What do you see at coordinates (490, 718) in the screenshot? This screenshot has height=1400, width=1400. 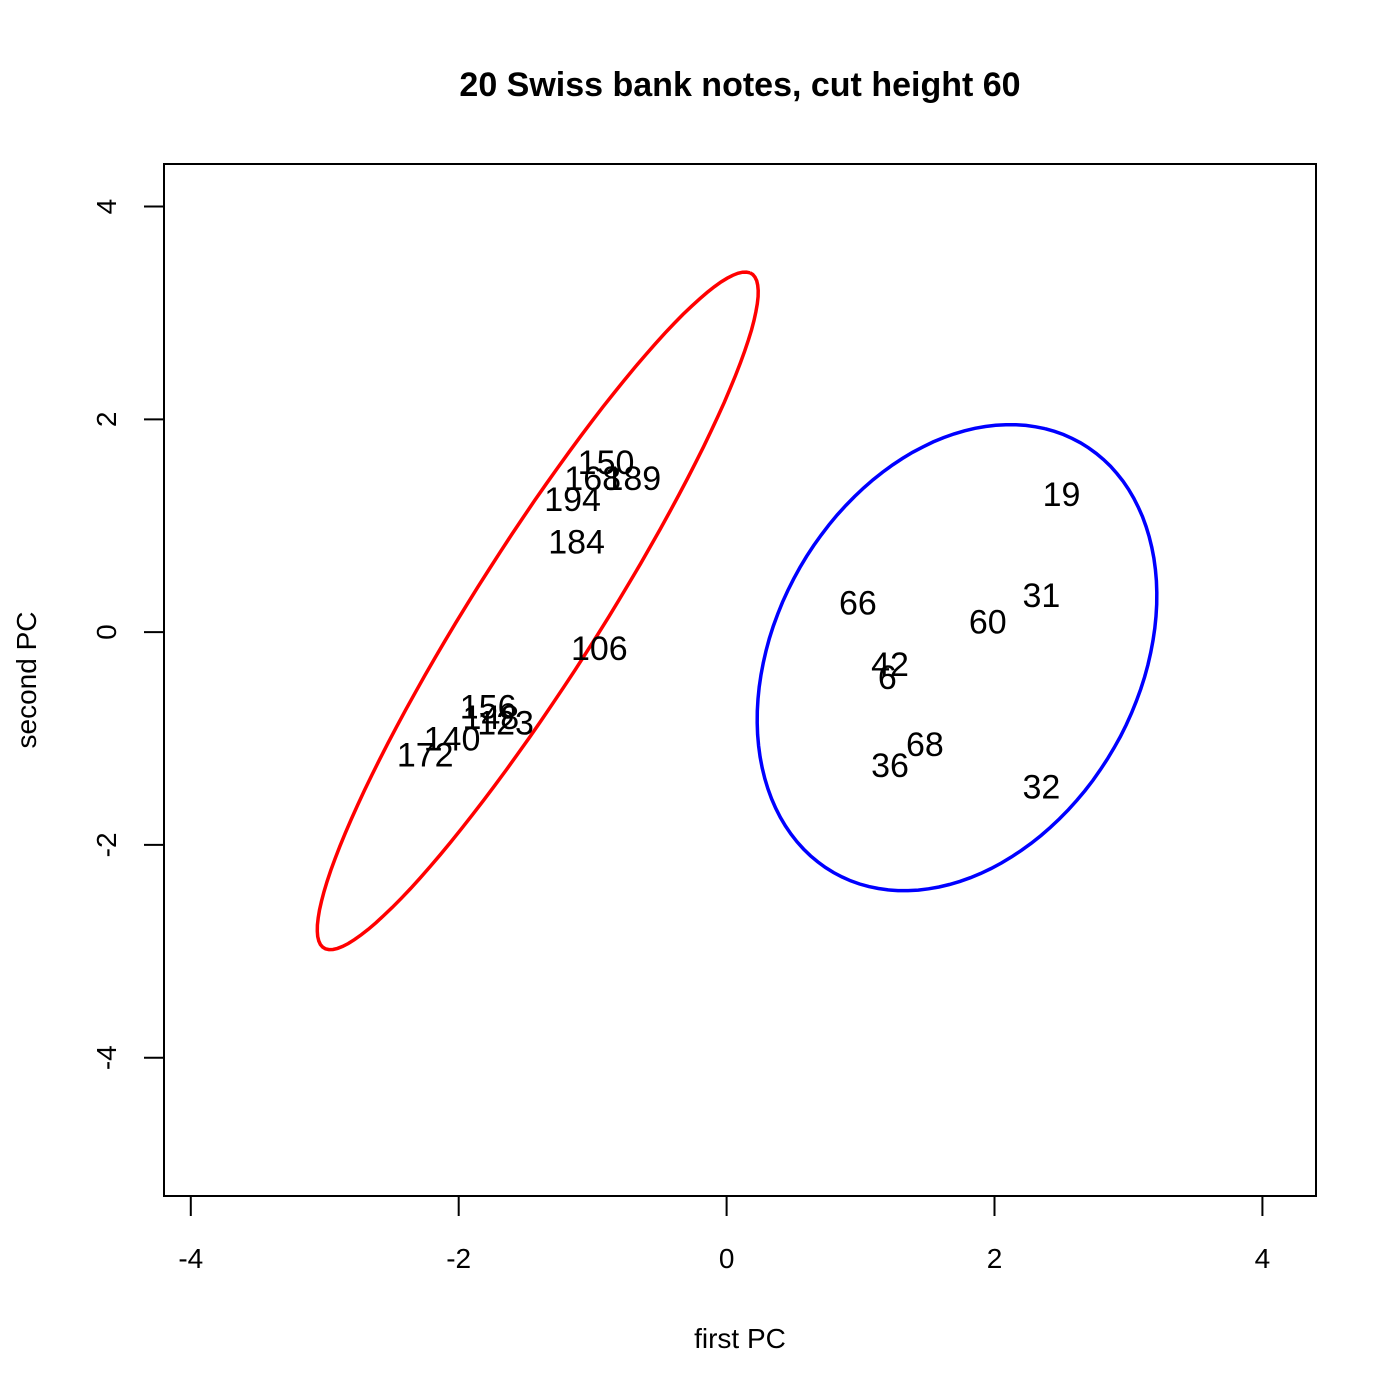 I see `point-label-148: 148` at bounding box center [490, 718].